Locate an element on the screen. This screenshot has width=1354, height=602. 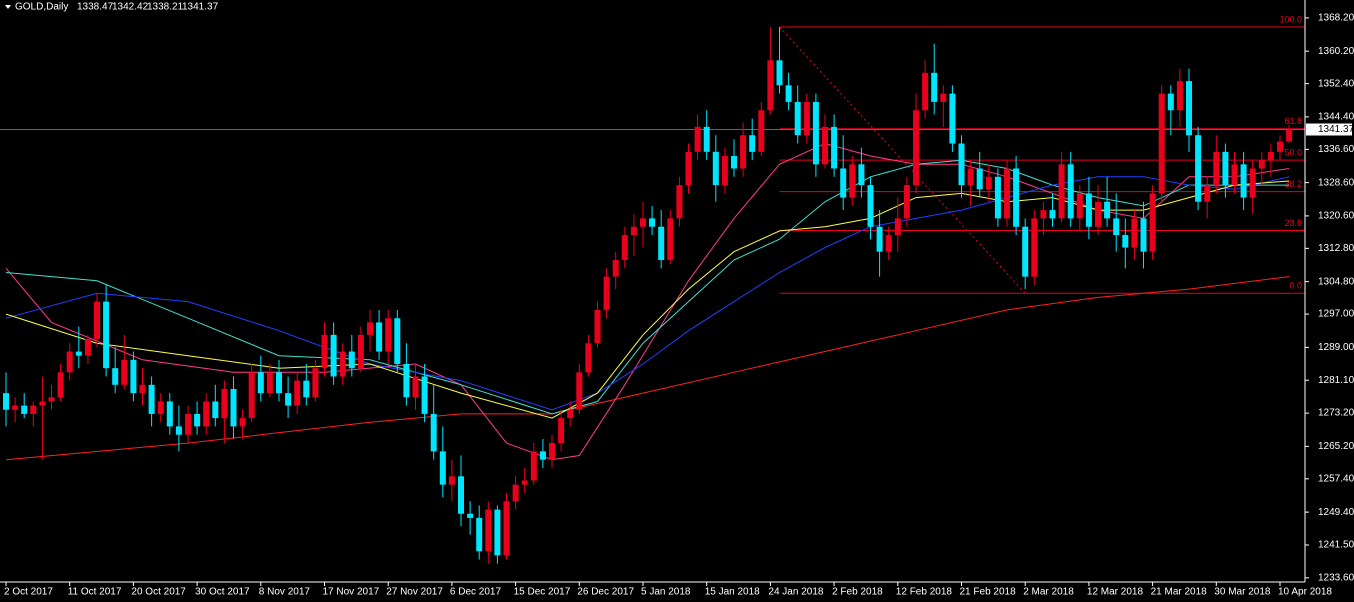
y-tick-label: 1273.20 is located at coordinates (1336, 413).